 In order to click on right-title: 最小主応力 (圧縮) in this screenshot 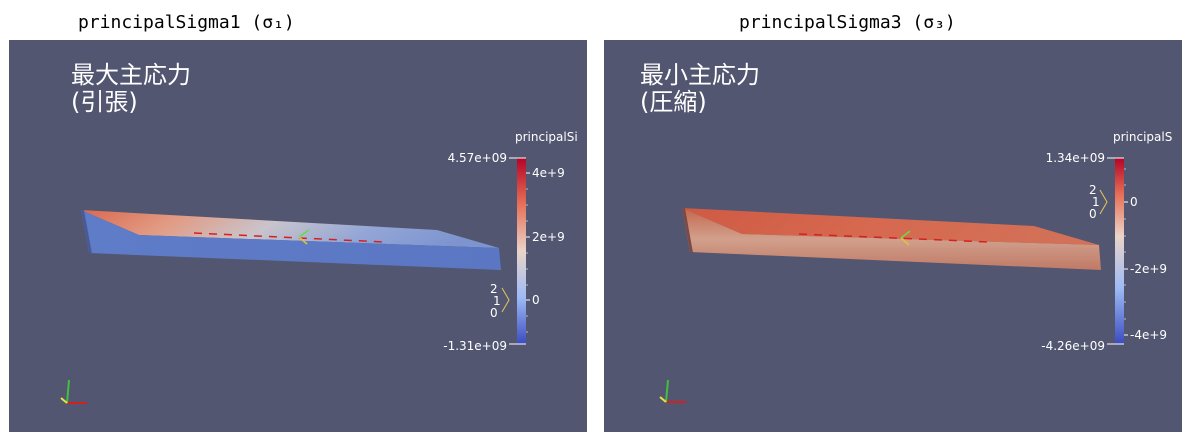, I will do `click(700, 89)`.